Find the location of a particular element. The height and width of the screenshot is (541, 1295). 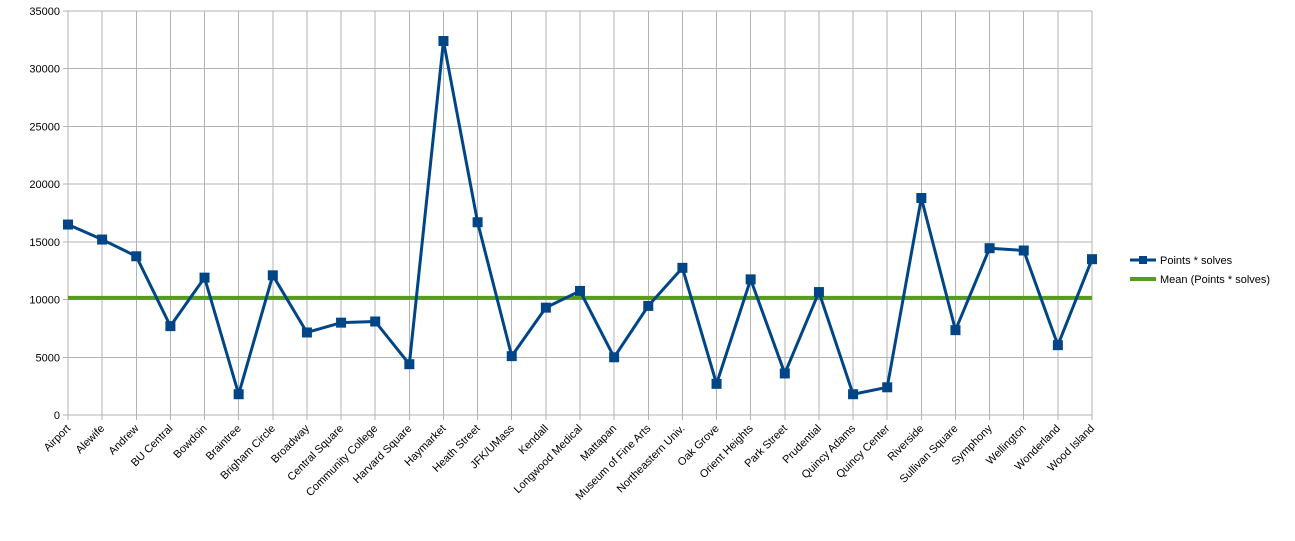

x-tick-label: Sullivan Square is located at coordinates (929, 454).